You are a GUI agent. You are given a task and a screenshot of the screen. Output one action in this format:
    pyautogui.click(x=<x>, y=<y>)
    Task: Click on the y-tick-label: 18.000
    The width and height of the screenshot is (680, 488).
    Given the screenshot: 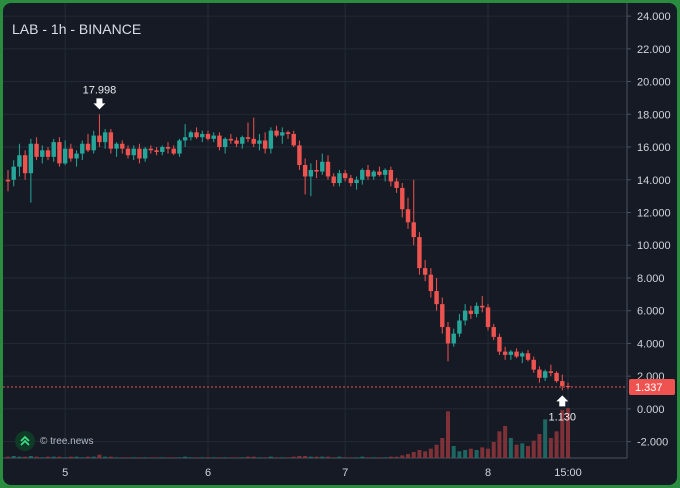 What is the action you would take?
    pyautogui.click(x=654, y=115)
    